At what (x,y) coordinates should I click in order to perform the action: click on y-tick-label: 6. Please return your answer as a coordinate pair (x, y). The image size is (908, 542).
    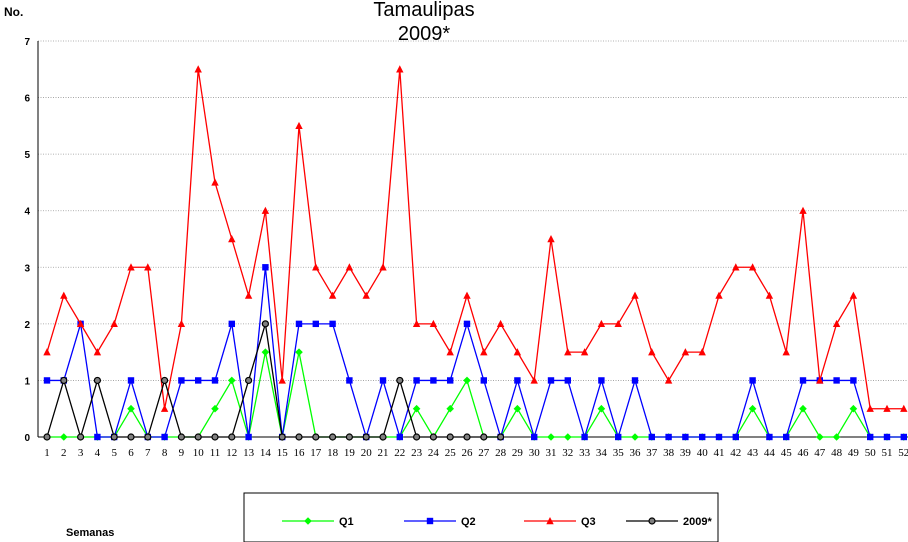
    Looking at the image, I should click on (27, 99).